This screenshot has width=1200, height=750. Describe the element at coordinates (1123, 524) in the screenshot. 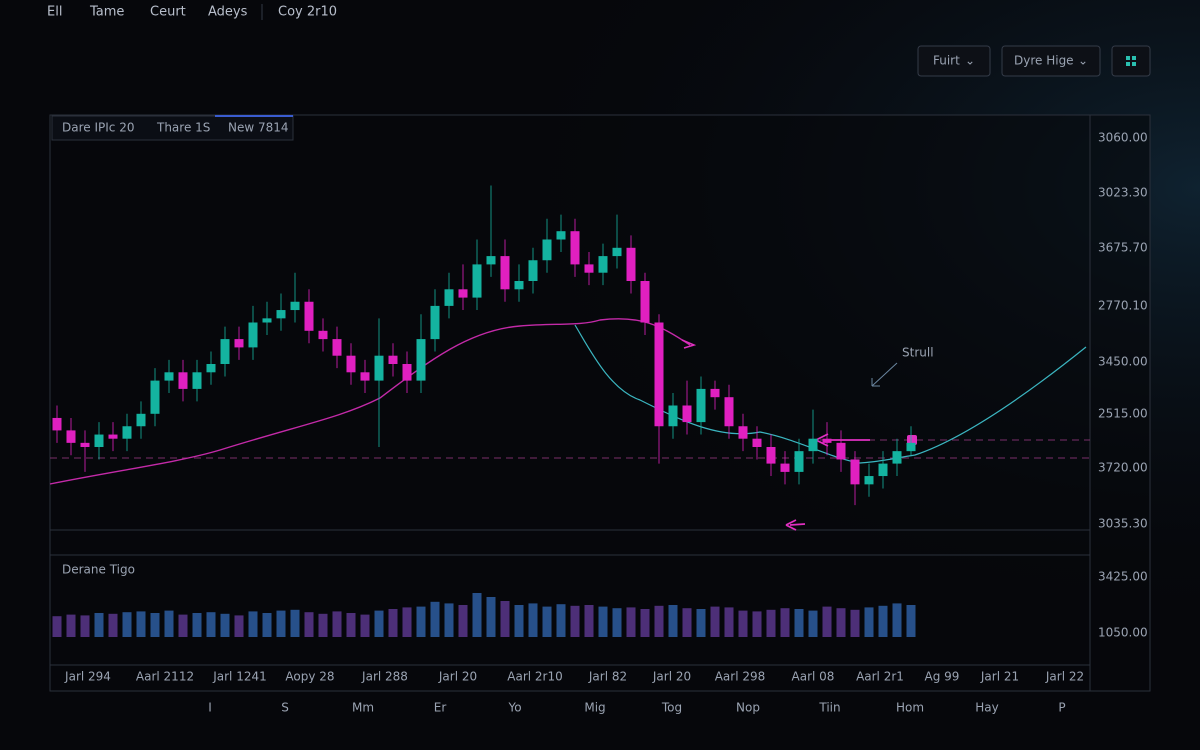

I see `price-label: 3035.30` at that location.